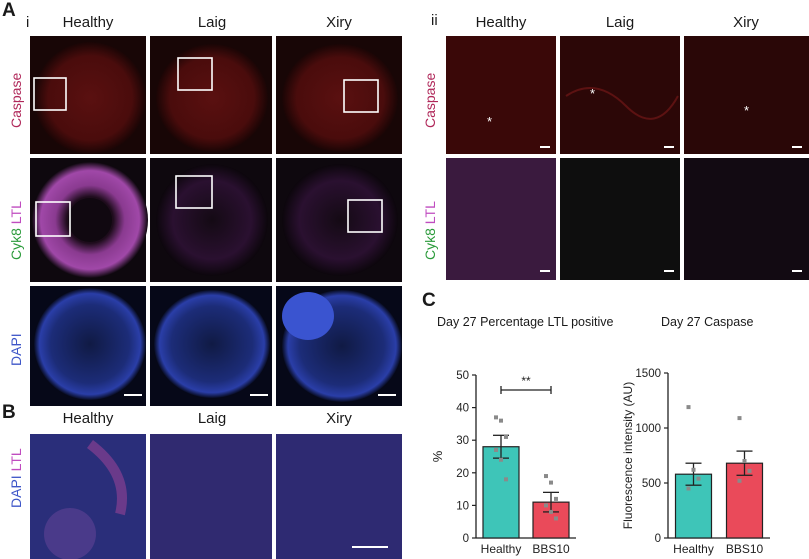 This screenshot has width=809, height=559. I want to click on chart-ltl-positive: 0 10 20 30 40 50% Healthy BBS10 **, so click(503, 463).